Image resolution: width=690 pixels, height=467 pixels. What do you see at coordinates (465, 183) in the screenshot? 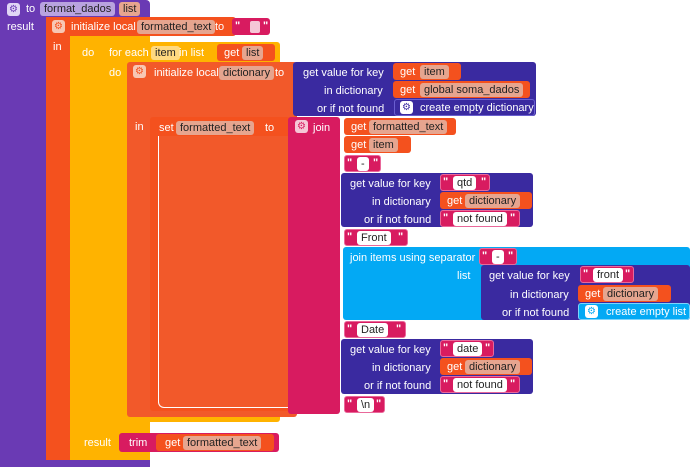
I see `text-qtd: qtd` at bounding box center [465, 183].